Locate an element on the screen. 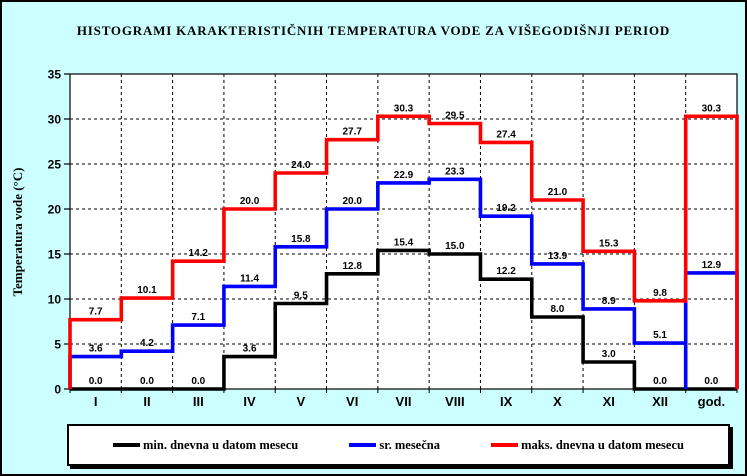 The image size is (747, 476). y-tick-label: 30 is located at coordinates (55, 120).